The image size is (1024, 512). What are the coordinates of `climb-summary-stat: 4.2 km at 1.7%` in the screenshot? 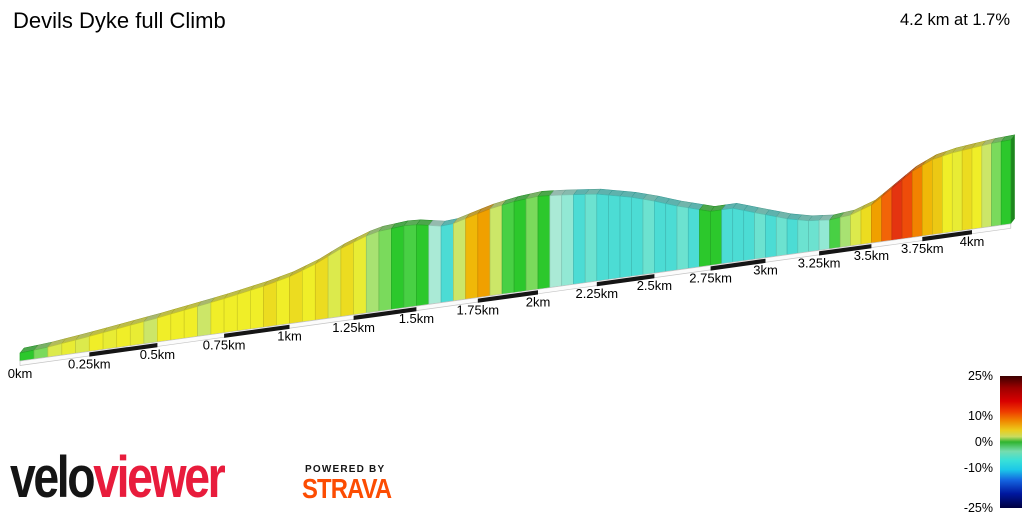 It's located at (954, 20).